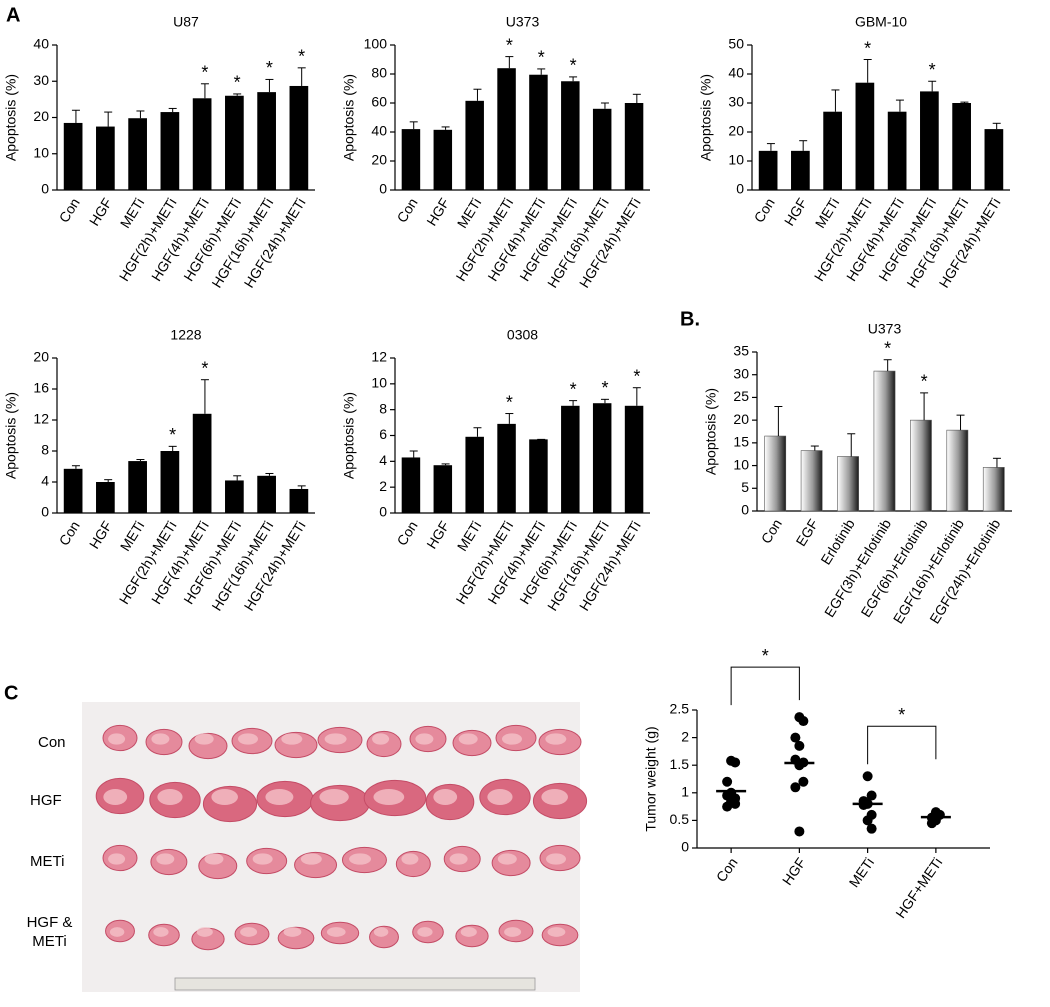 This screenshot has height=1007, width=1050. I want to click on x-tick-label: METi, so click(827, 213).